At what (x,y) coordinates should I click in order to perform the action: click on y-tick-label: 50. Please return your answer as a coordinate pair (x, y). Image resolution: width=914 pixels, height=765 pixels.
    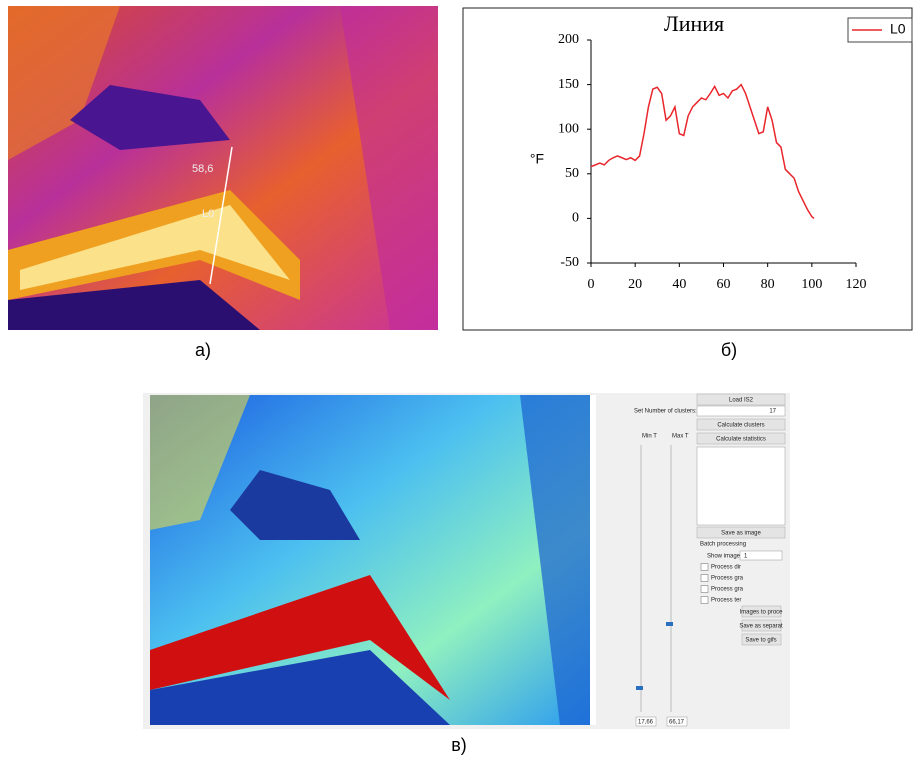
    Looking at the image, I should click on (572, 173).